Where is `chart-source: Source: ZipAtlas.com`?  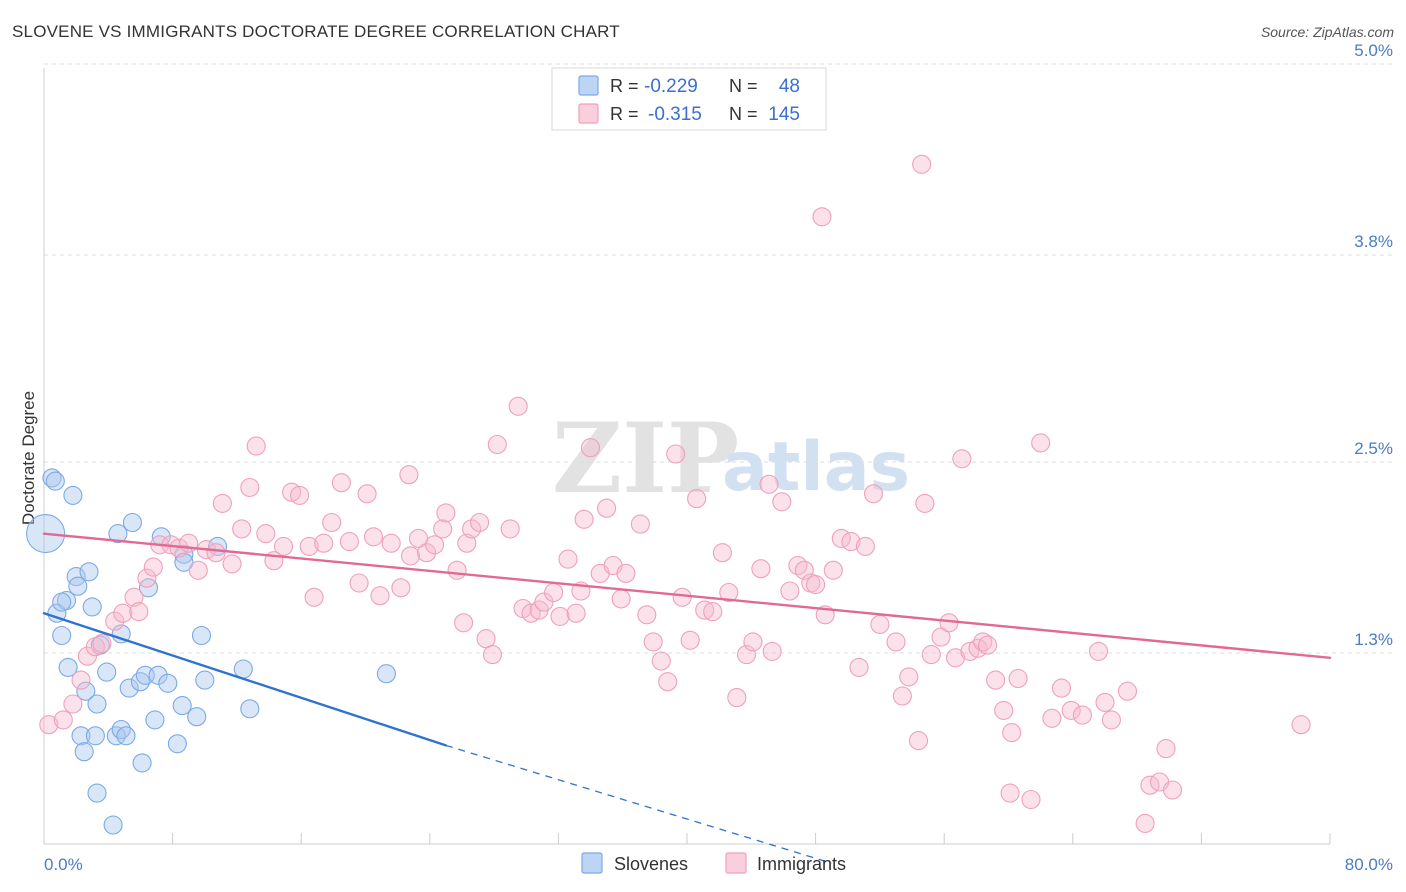
chart-source: Source: ZipAtlas.com is located at coordinates (1327, 32).